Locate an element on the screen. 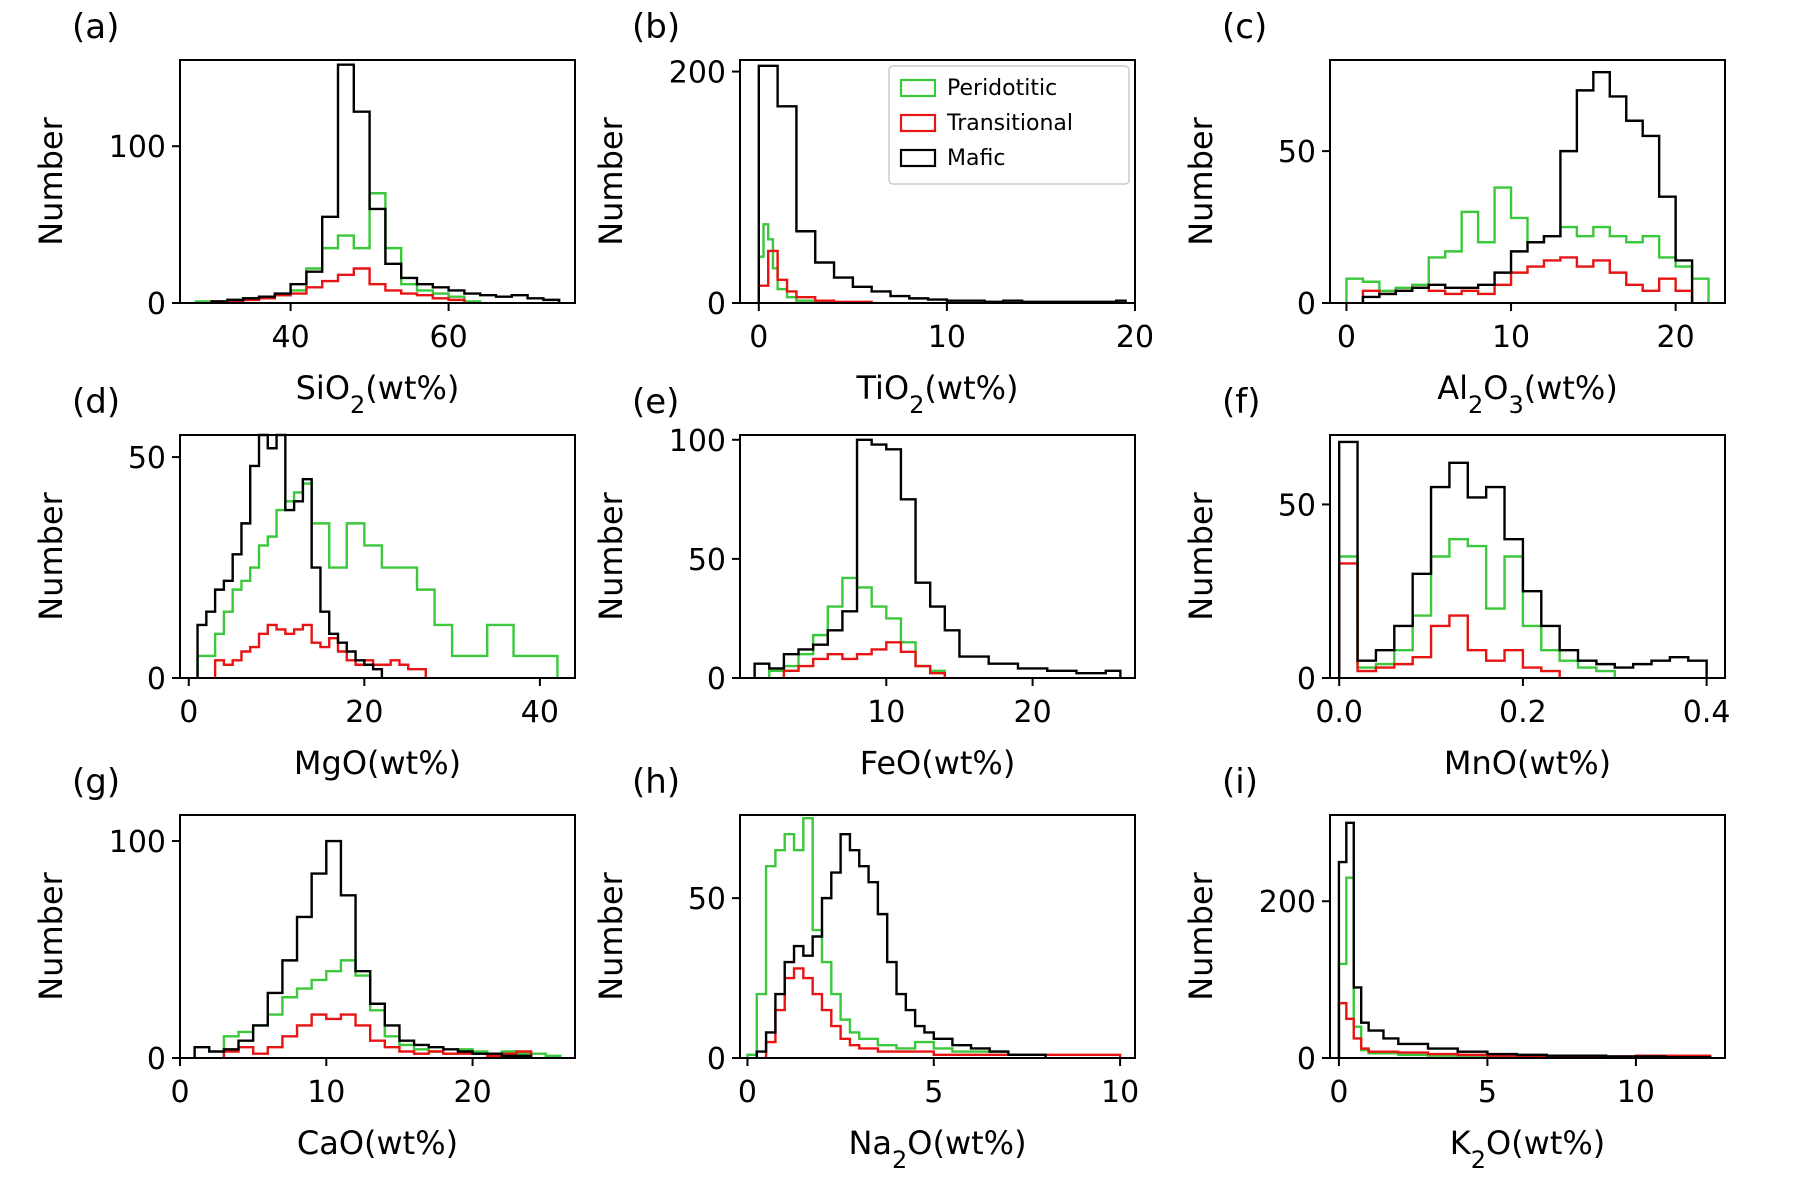 Image resolution: width=1800 pixels, height=1200 pixels. legend: Peridotitic Transitional Mafic is located at coordinates (1009, 125).